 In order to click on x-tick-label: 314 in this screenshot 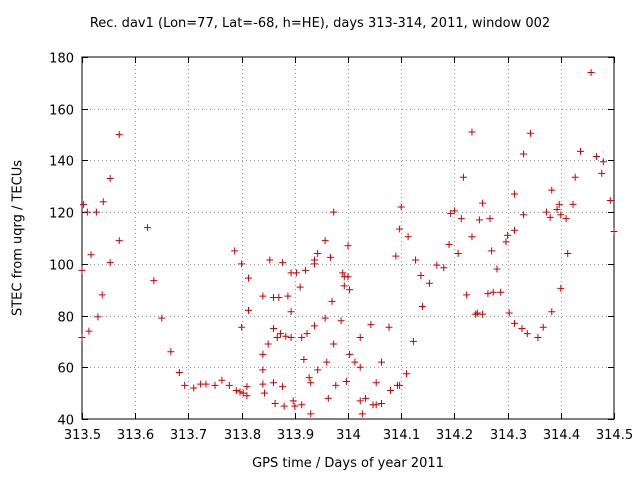, I will do `click(348, 435)`.